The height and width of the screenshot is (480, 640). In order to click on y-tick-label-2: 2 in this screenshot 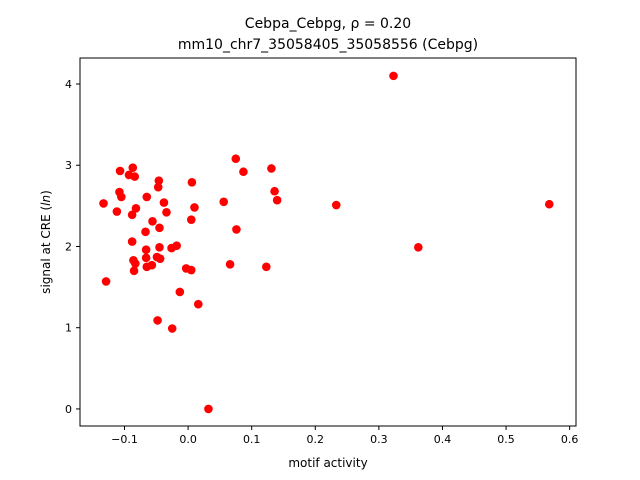, I will do `click(68, 246)`.